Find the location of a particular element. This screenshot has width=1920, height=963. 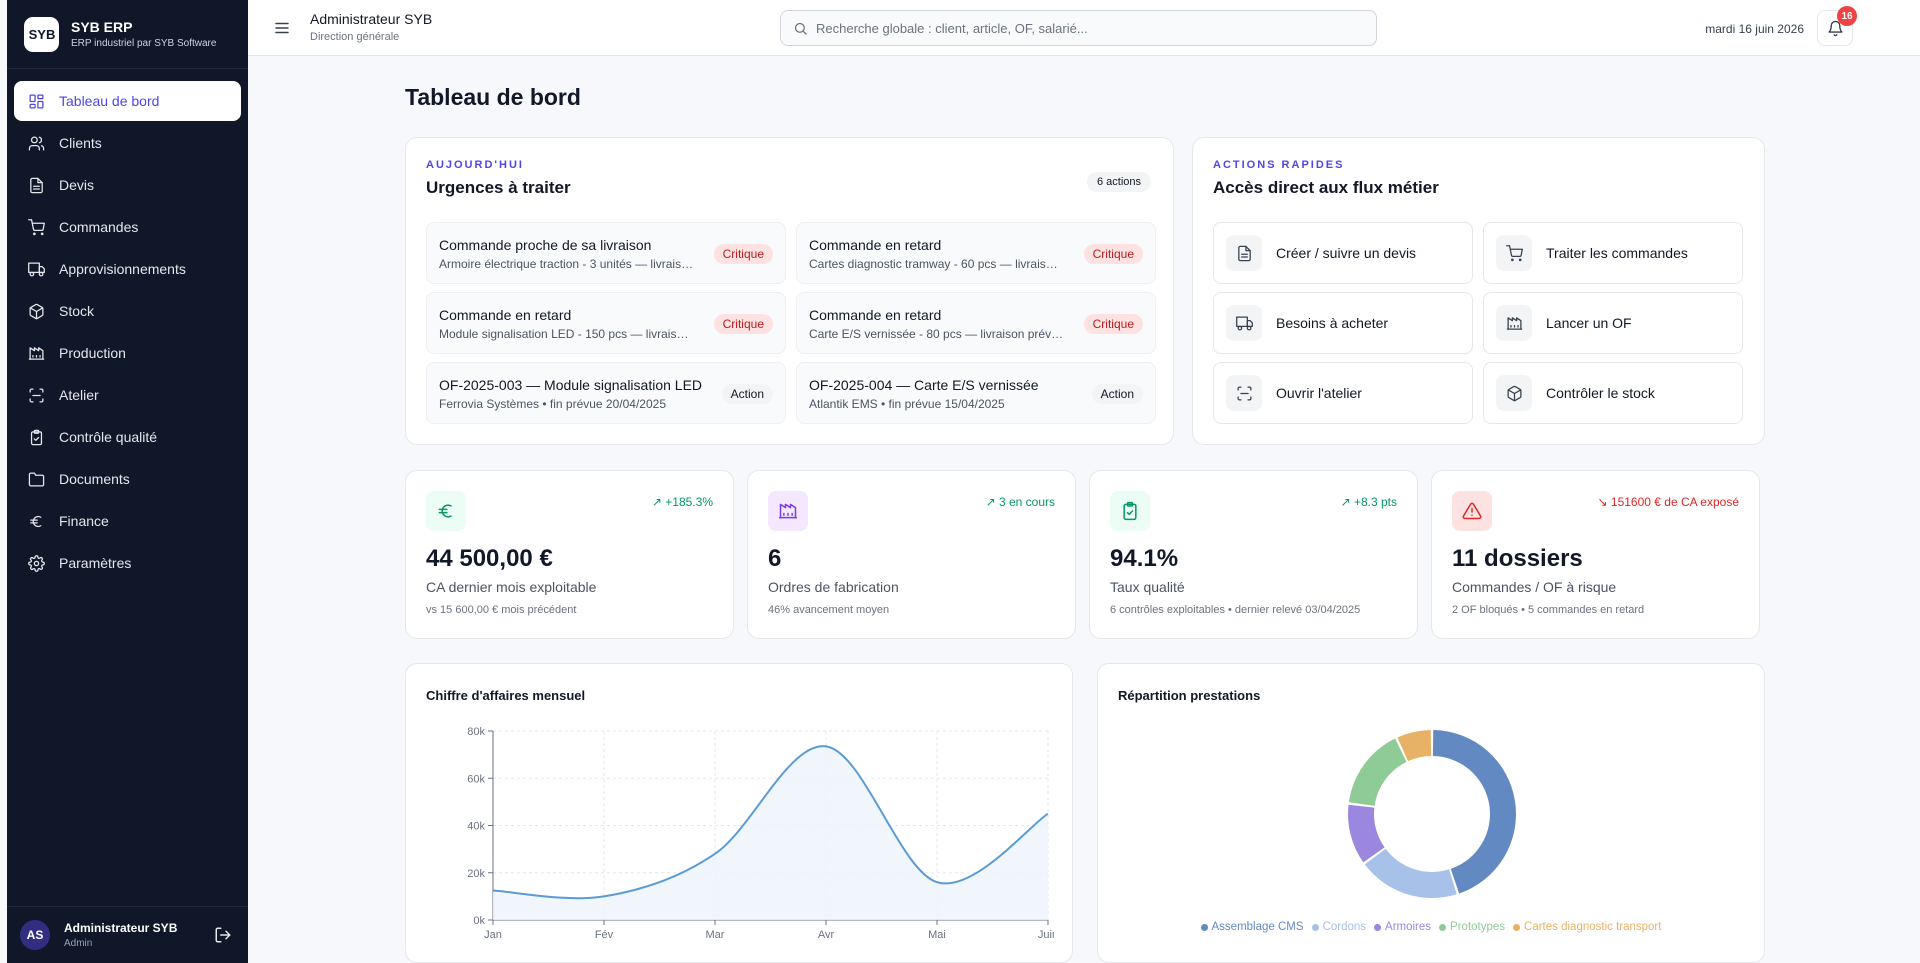

quick-action-button: Ouvrir l'atelier is located at coordinates (1343, 393).